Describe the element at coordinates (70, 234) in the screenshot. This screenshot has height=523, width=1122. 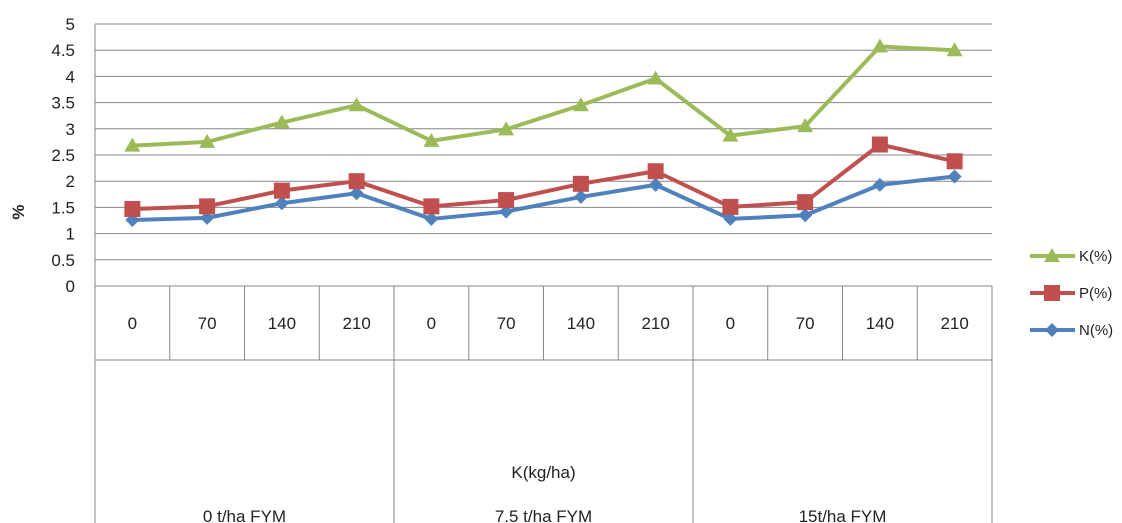
I see `y-tick-label: 1` at that location.